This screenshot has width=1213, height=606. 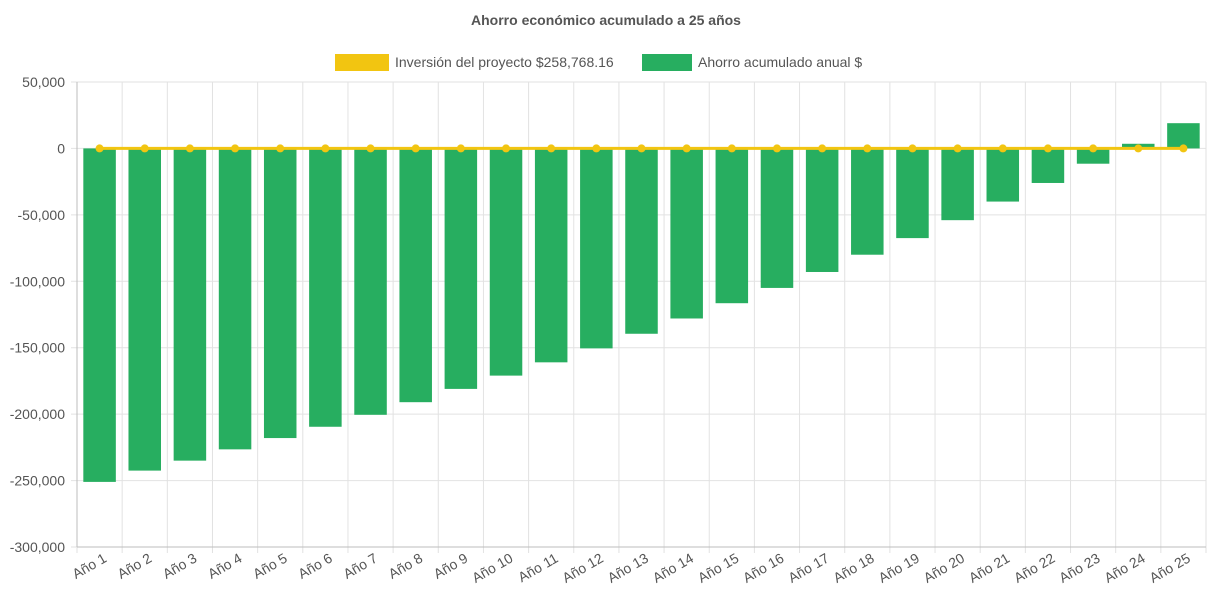 What do you see at coordinates (538, 568) in the screenshot?
I see `x-tick-label: Año 11` at bounding box center [538, 568].